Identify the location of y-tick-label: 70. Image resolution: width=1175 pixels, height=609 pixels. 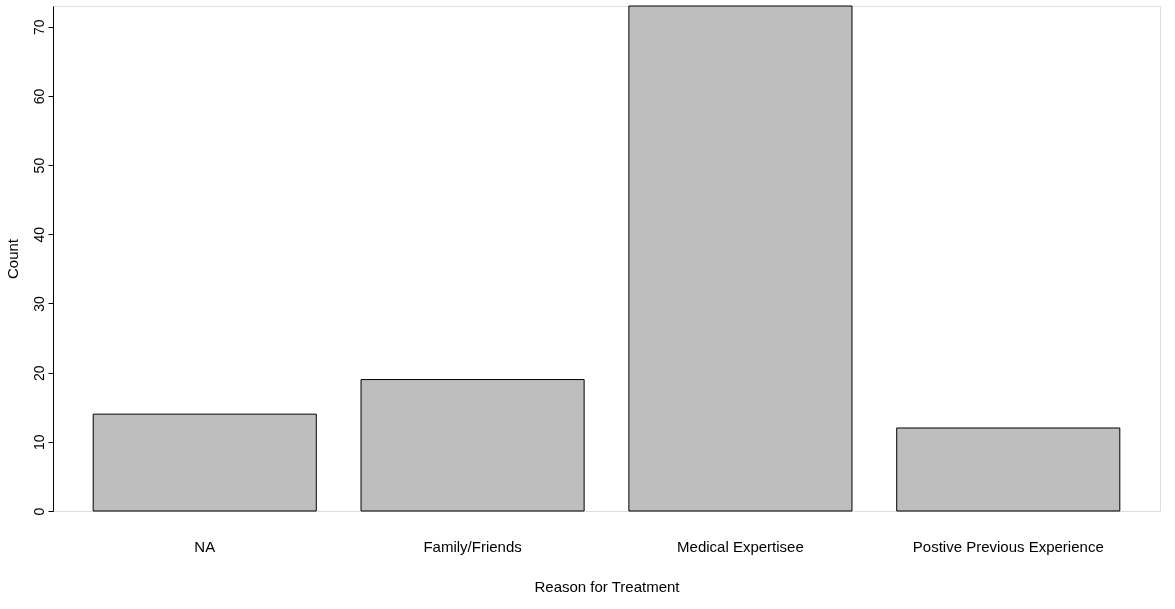
(38, 27).